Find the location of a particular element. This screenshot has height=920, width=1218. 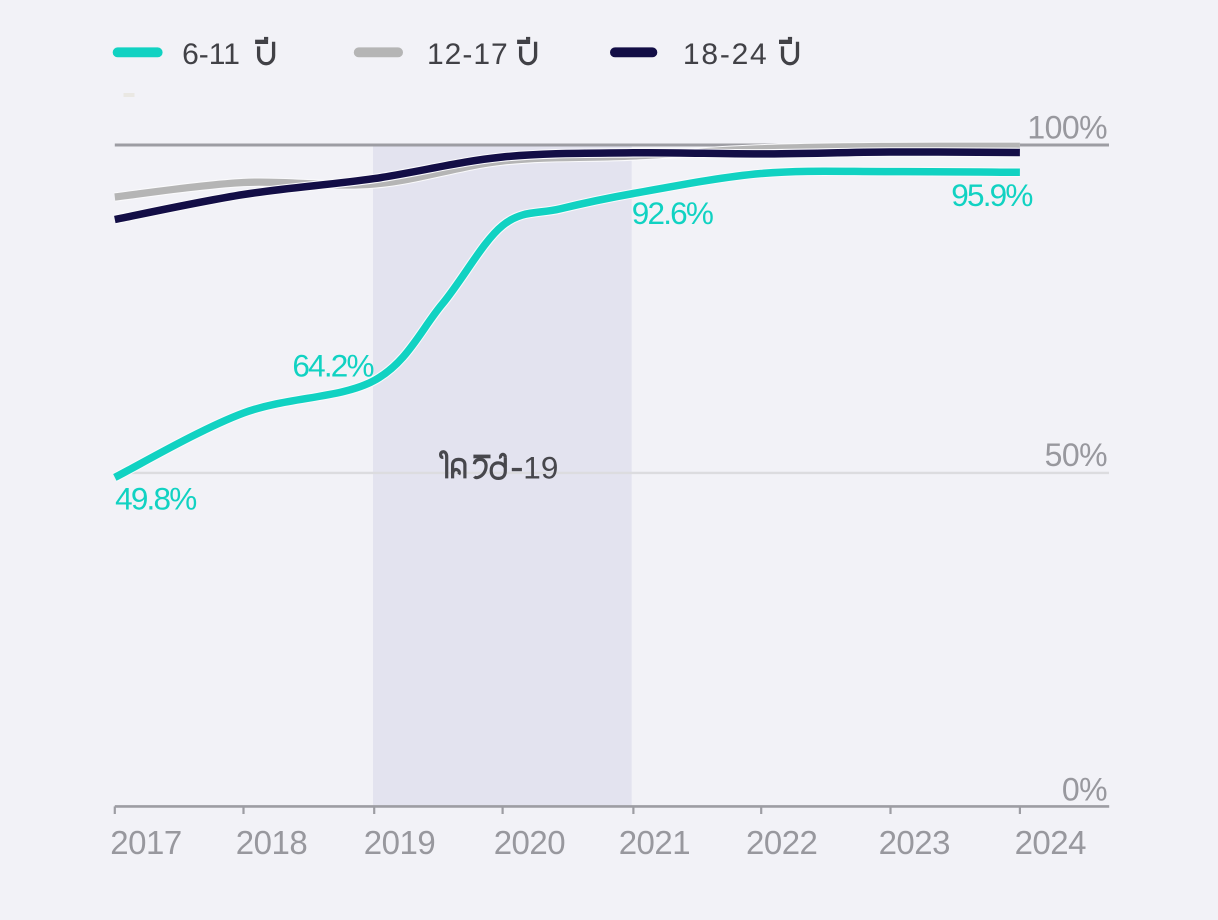

svg-text: 2017 is located at coordinates (145, 842).